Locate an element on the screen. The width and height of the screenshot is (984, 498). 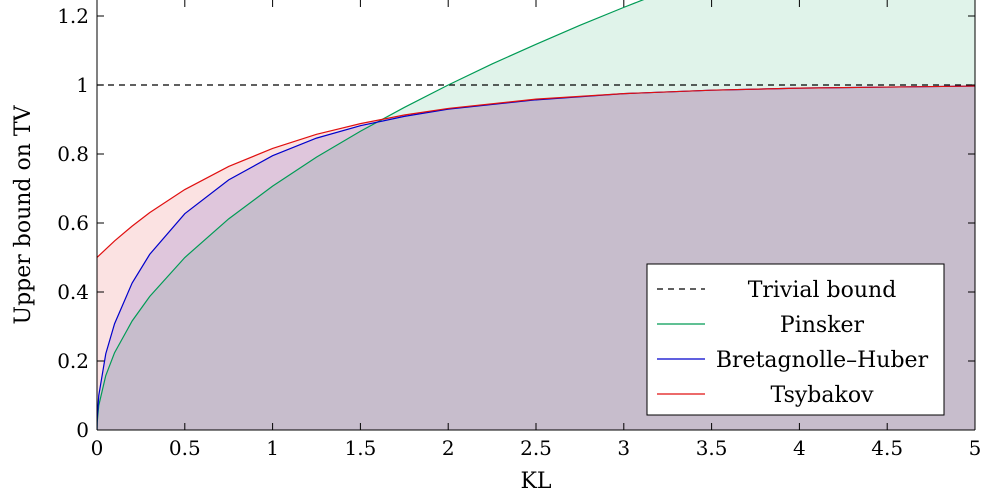
x-tick-label: 0 is located at coordinates (97, 448).